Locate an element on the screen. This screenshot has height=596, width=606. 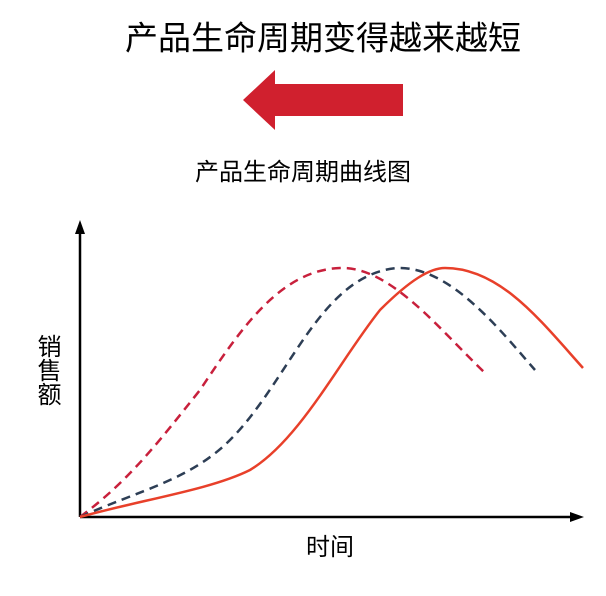
y-axis-label: 销售额 is located at coordinates (47, 370).